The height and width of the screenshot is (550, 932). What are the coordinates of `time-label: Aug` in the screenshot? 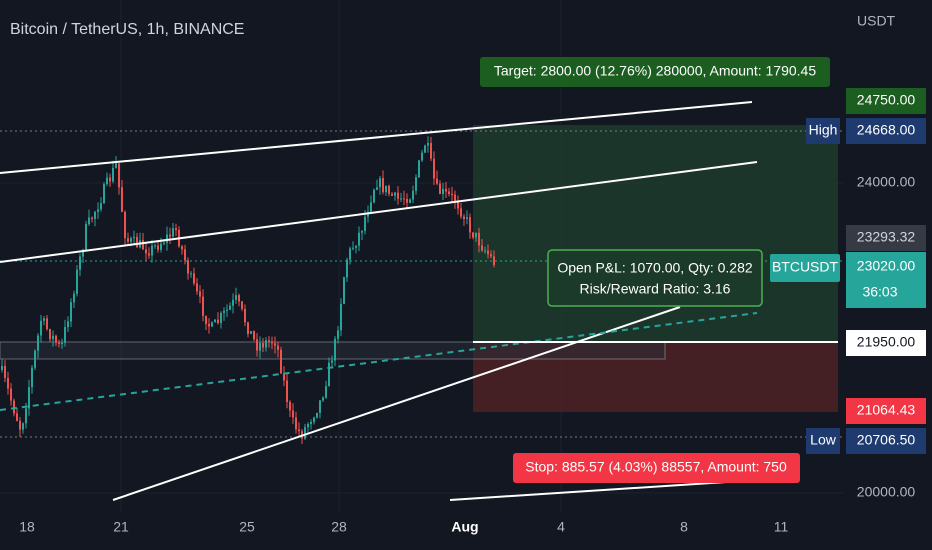 It's located at (464, 527).